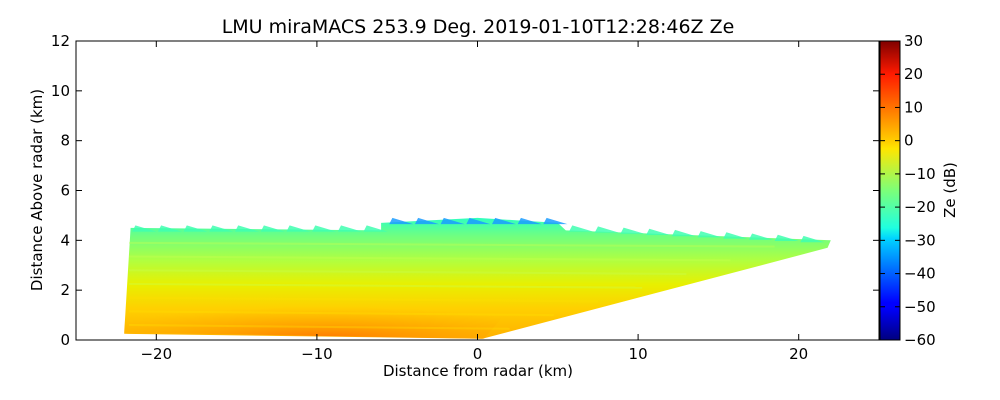 The width and height of the screenshot is (1000, 400). Describe the element at coordinates (920, 274) in the screenshot. I see `colorbar-tick-label: −40` at that location.